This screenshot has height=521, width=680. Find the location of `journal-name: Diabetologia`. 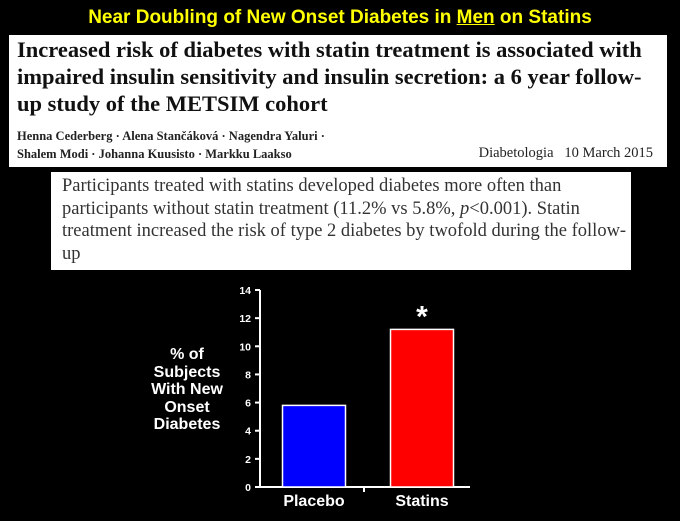

journal-name: Diabetologia is located at coordinates (516, 153).